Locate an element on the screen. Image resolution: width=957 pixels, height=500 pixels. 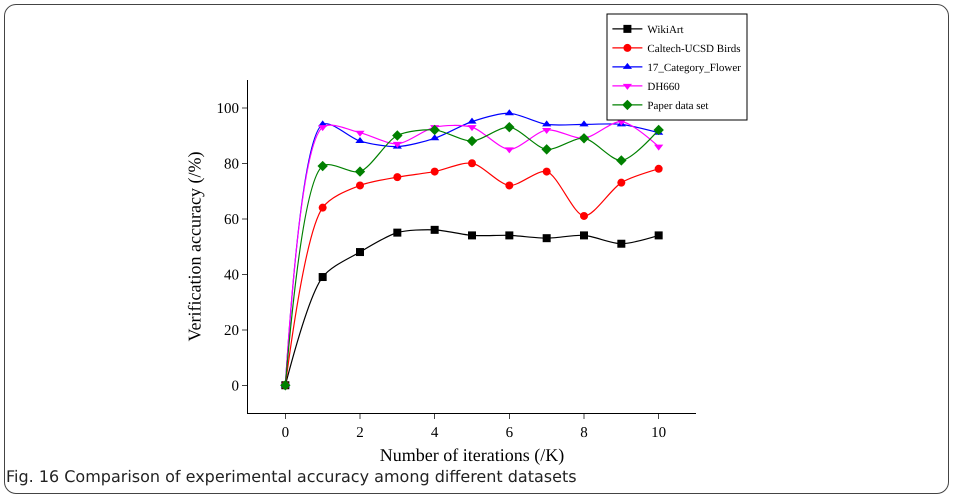
legend-label: WikiArt is located at coordinates (665, 30).